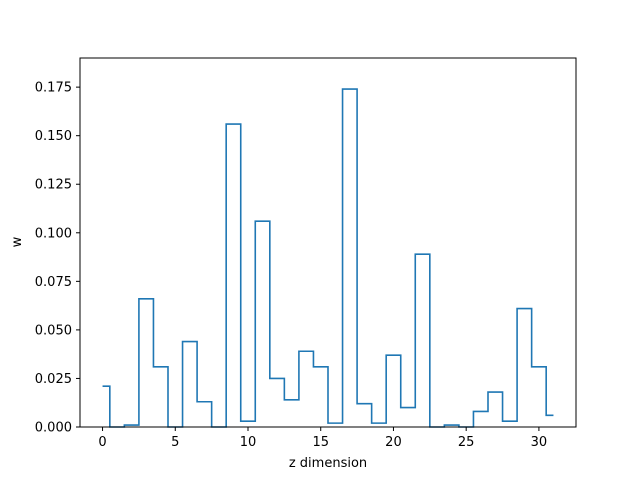  What do you see at coordinates (102, 442) in the screenshot?
I see `x-tick-label: 0` at bounding box center [102, 442].